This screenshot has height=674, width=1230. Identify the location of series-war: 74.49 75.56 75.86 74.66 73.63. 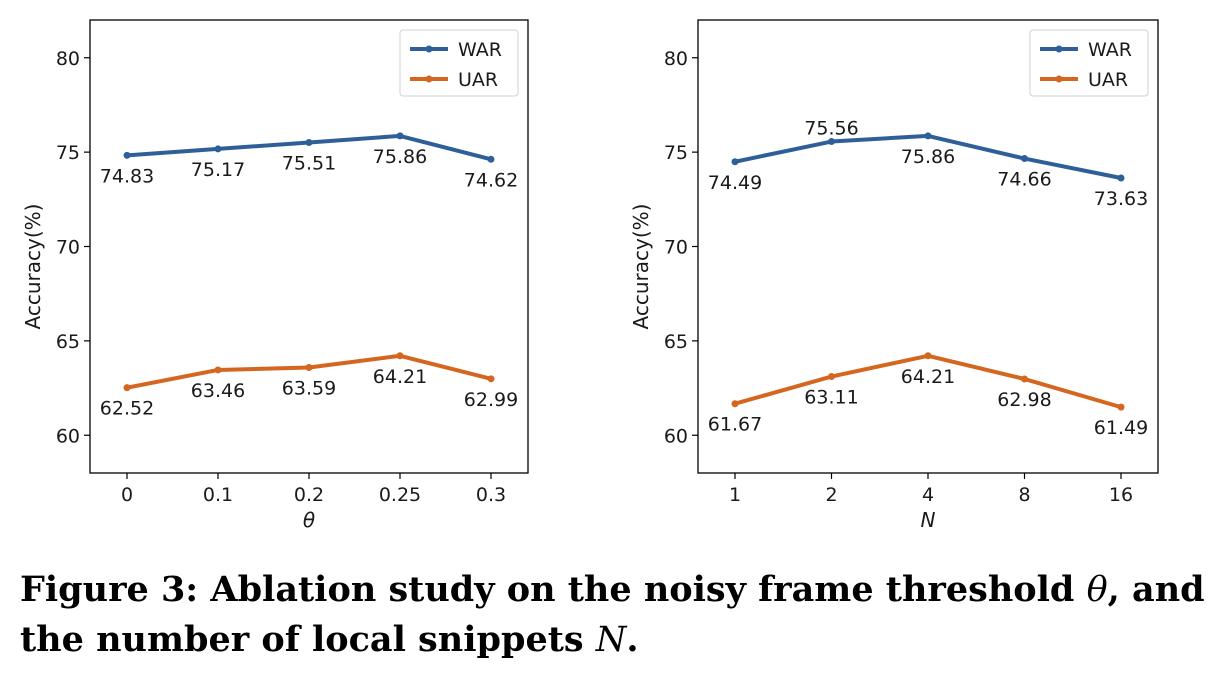
(928, 164).